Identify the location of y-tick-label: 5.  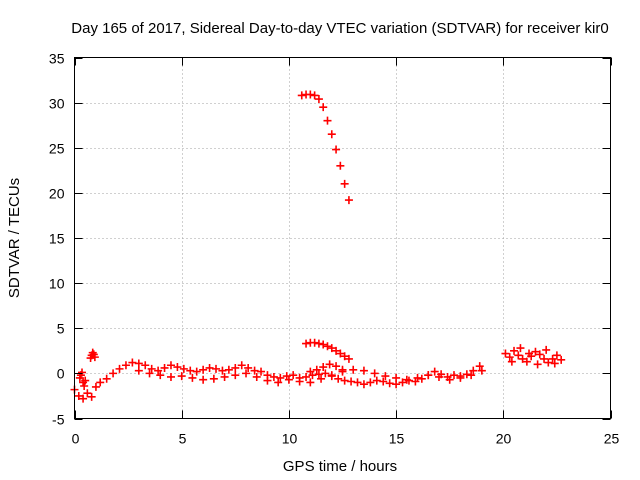
(61, 329).